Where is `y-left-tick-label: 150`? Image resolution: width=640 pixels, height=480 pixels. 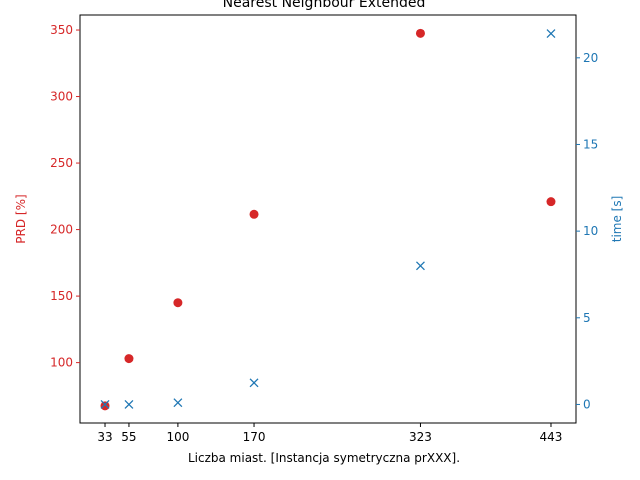 y-left-tick-label: 150 is located at coordinates (61, 296).